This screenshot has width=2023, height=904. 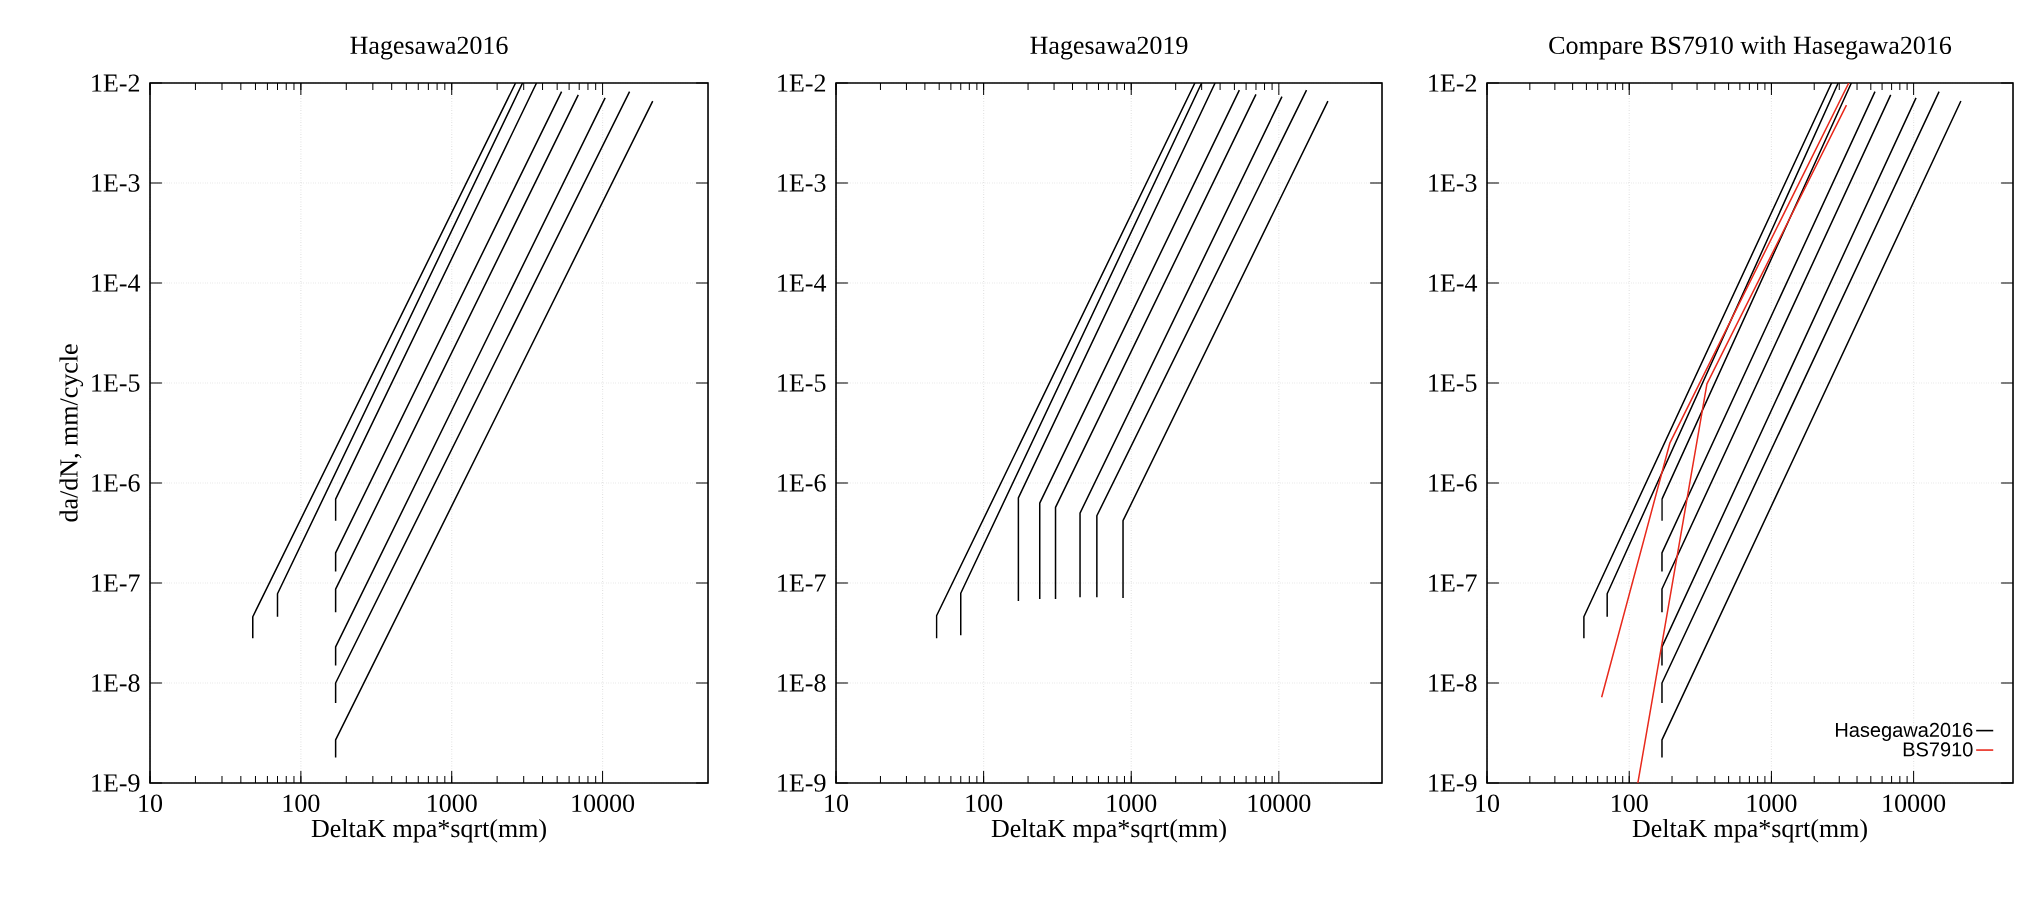 I want to click on legend-label: Hasegawa2016, so click(x=1904, y=731).